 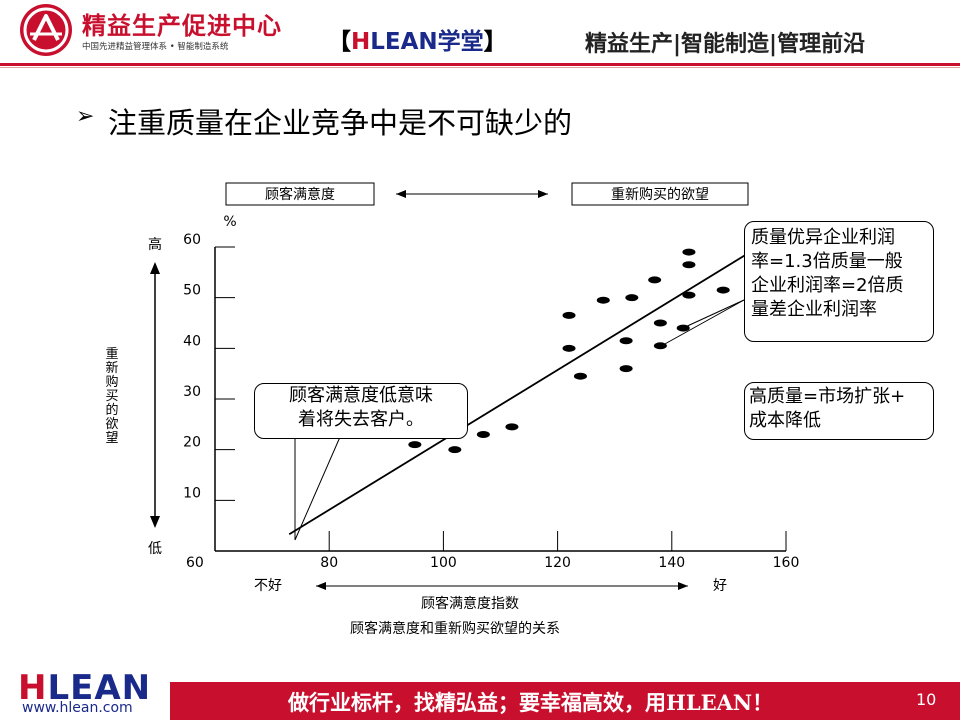 What do you see at coordinates (192, 443) in the screenshot?
I see `y-tick-label: 20` at bounding box center [192, 443].